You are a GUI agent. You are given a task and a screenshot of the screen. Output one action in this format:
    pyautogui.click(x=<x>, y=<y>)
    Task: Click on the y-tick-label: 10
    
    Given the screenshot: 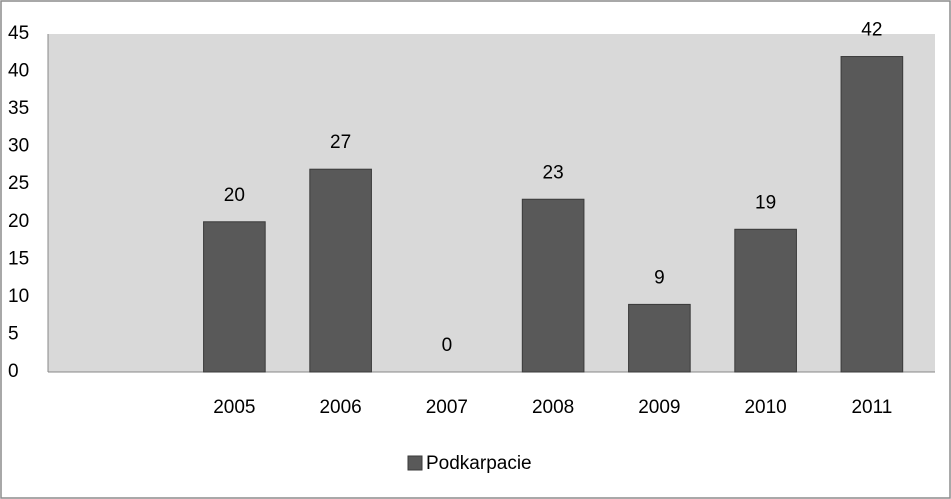 What is the action you would take?
    pyautogui.click(x=18, y=296)
    